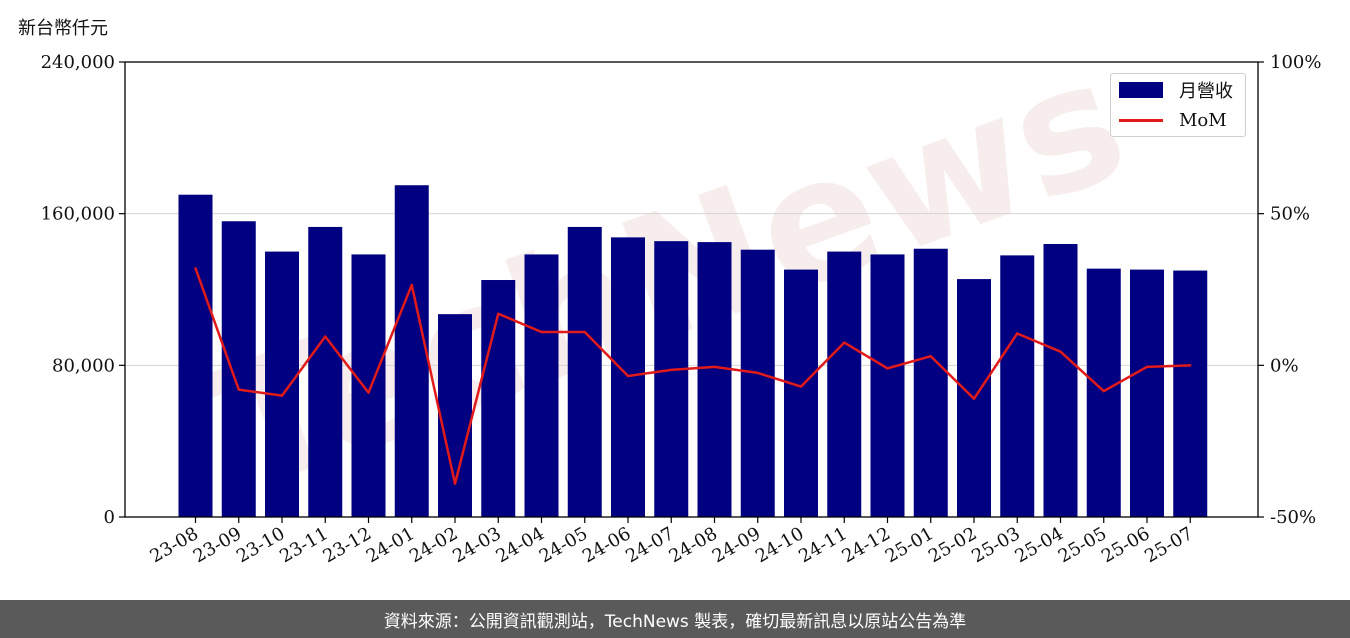 This screenshot has width=1350, height=638. What do you see at coordinates (779, 545) in the screenshot?
I see `x-tick-label-24-10: 24-10` at bounding box center [779, 545].